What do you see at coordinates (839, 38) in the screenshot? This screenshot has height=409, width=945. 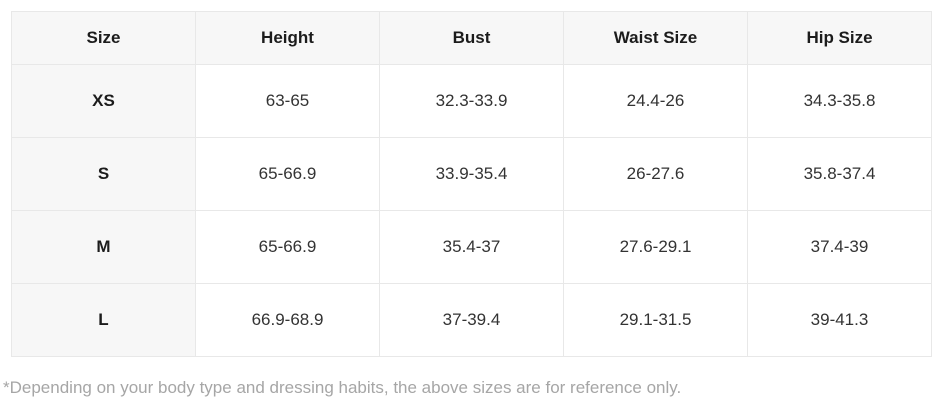 I see `column-header-hip-size: Hip Size` at bounding box center [839, 38].